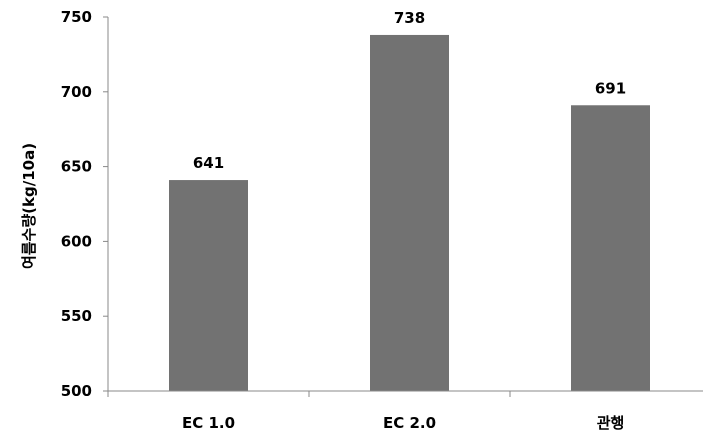 Image resolution: width=703 pixels, height=444 pixels. What do you see at coordinates (409, 18) in the screenshot?
I see `data-label: 738` at bounding box center [409, 18].